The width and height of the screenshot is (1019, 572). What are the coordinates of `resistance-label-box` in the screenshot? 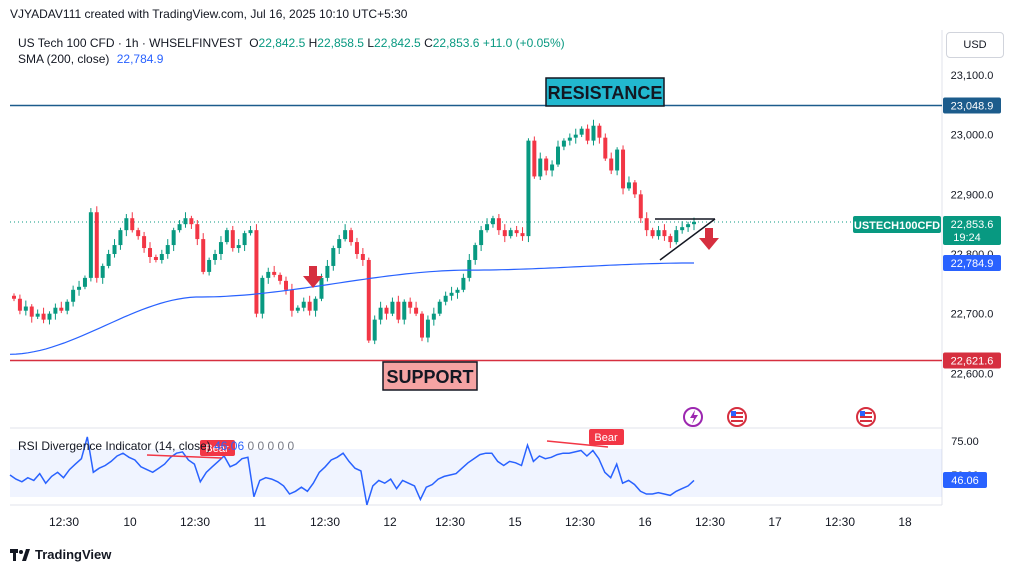 It's located at (605, 92).